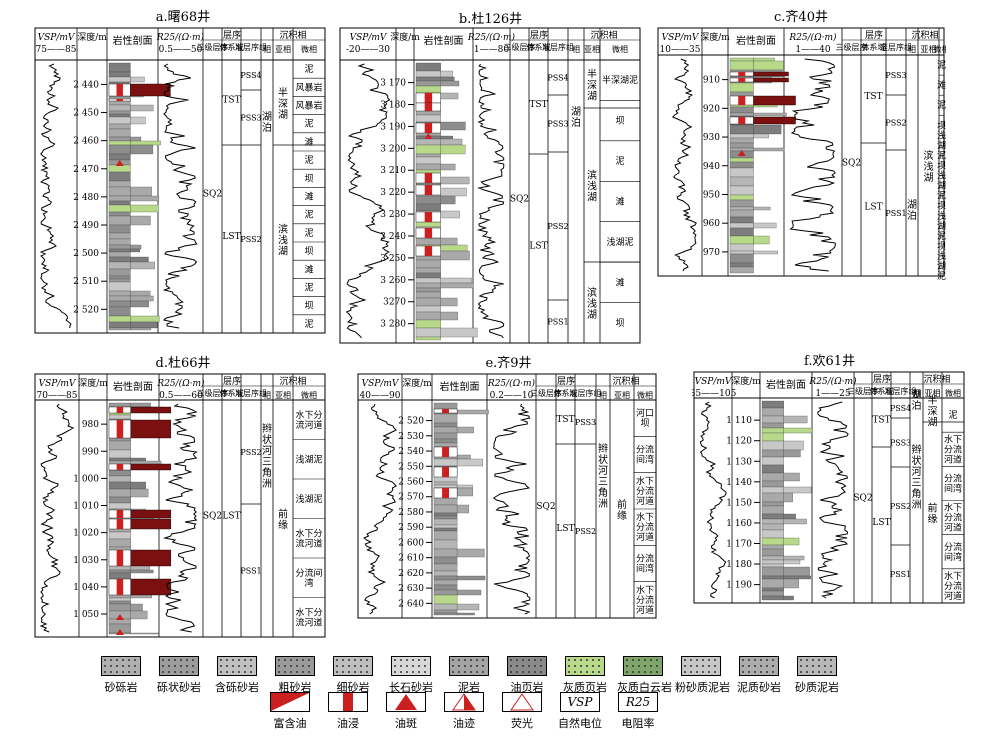  What do you see at coordinates (901, 391) in the screenshot?
I see `parasequence-header: 准层序组` at bounding box center [901, 391].